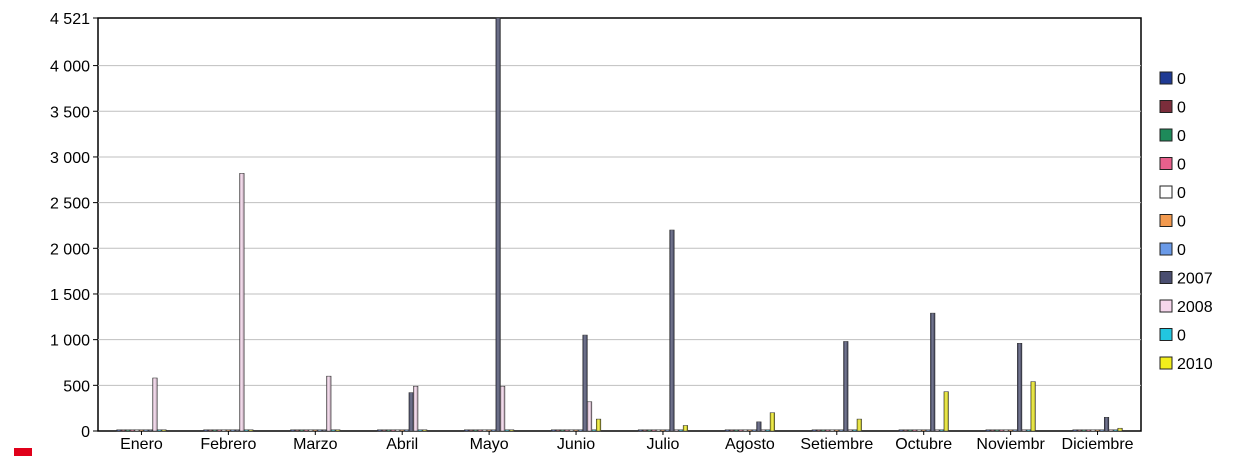  What do you see at coordinates (85, 432) in the screenshot?
I see `y-tick-label: 0` at bounding box center [85, 432].